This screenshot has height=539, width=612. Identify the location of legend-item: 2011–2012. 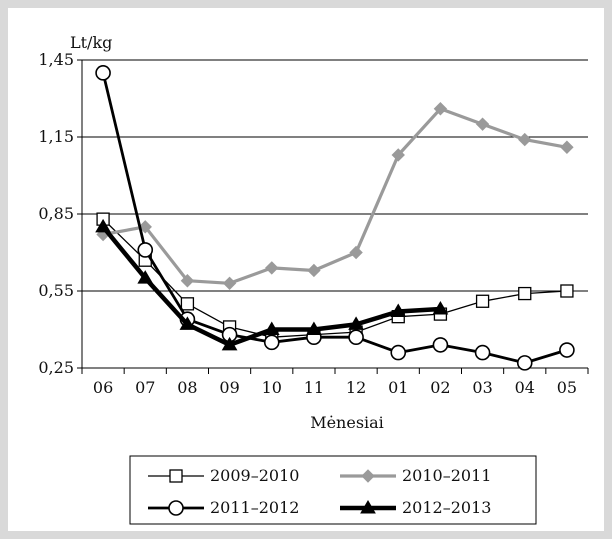
(223, 507).